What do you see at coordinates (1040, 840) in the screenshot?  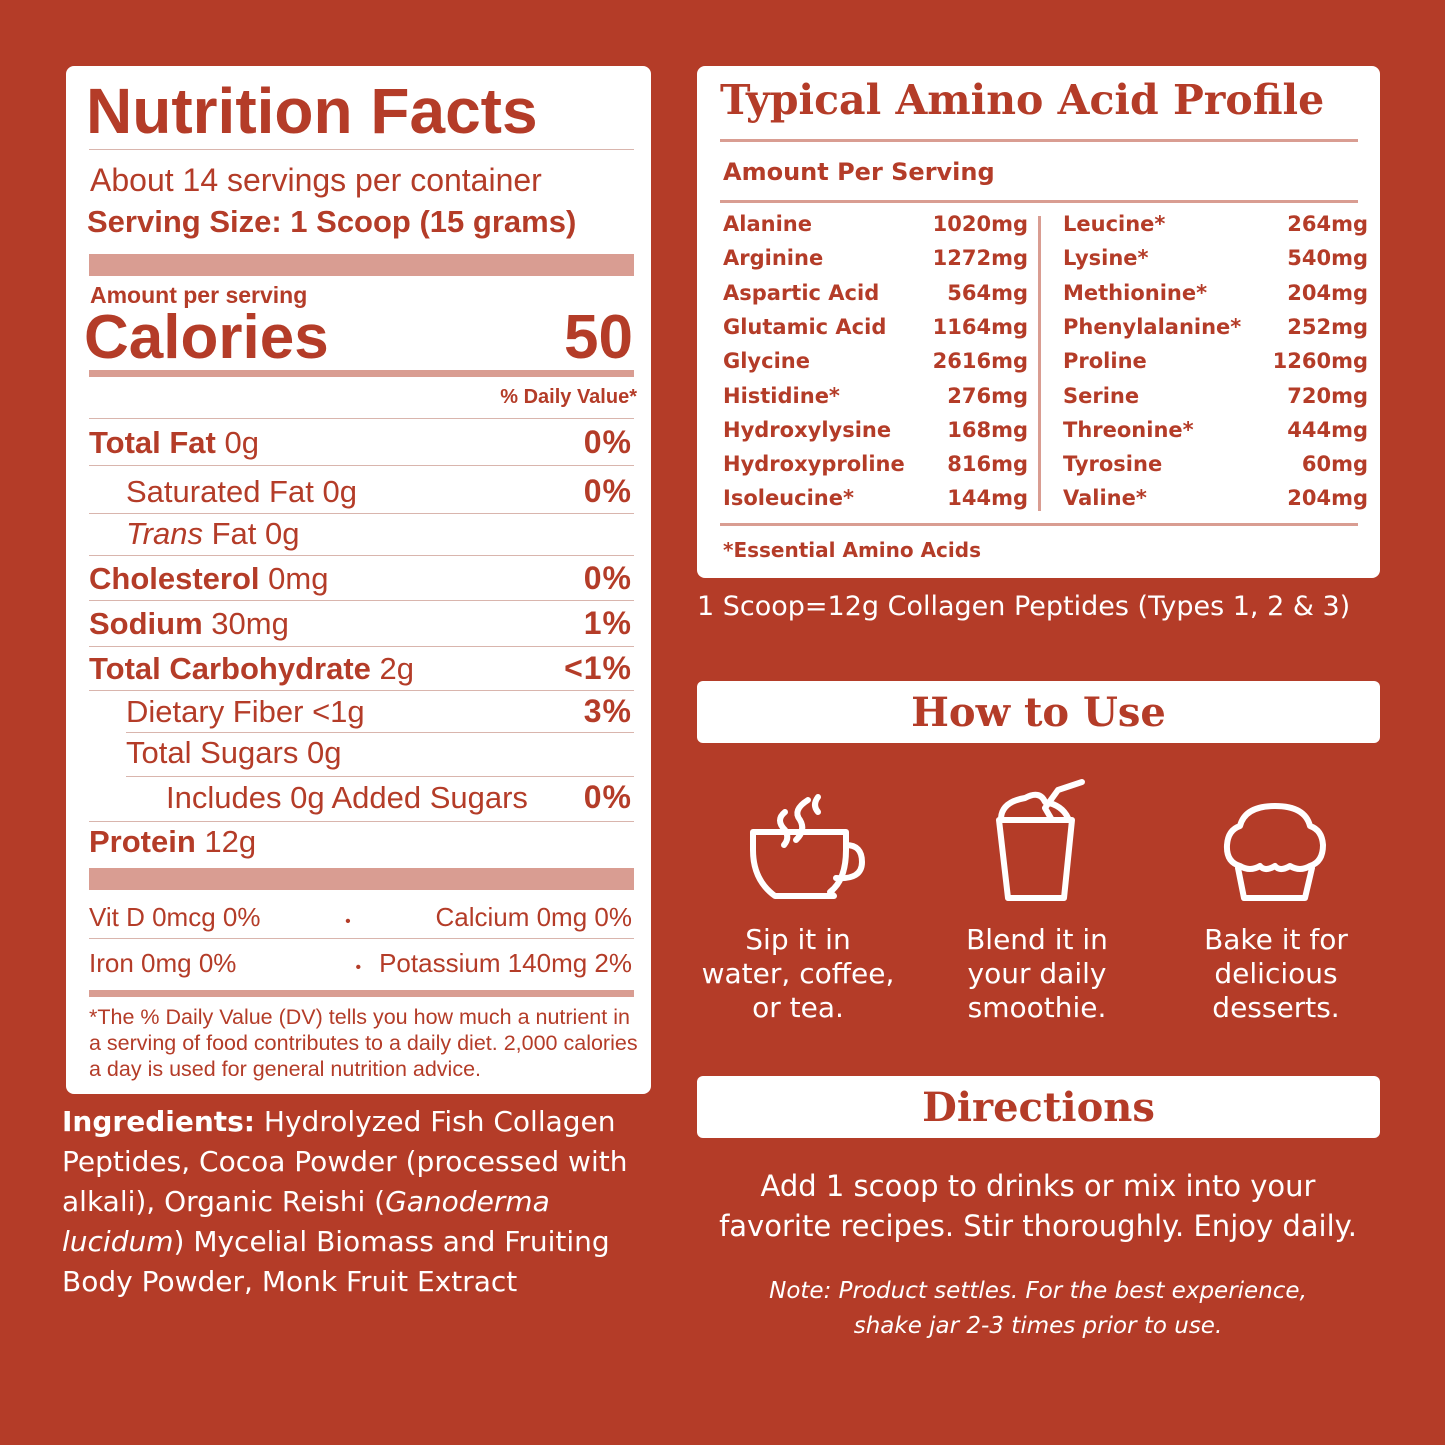 I see `smoothie-cup-icon` at bounding box center [1040, 840].